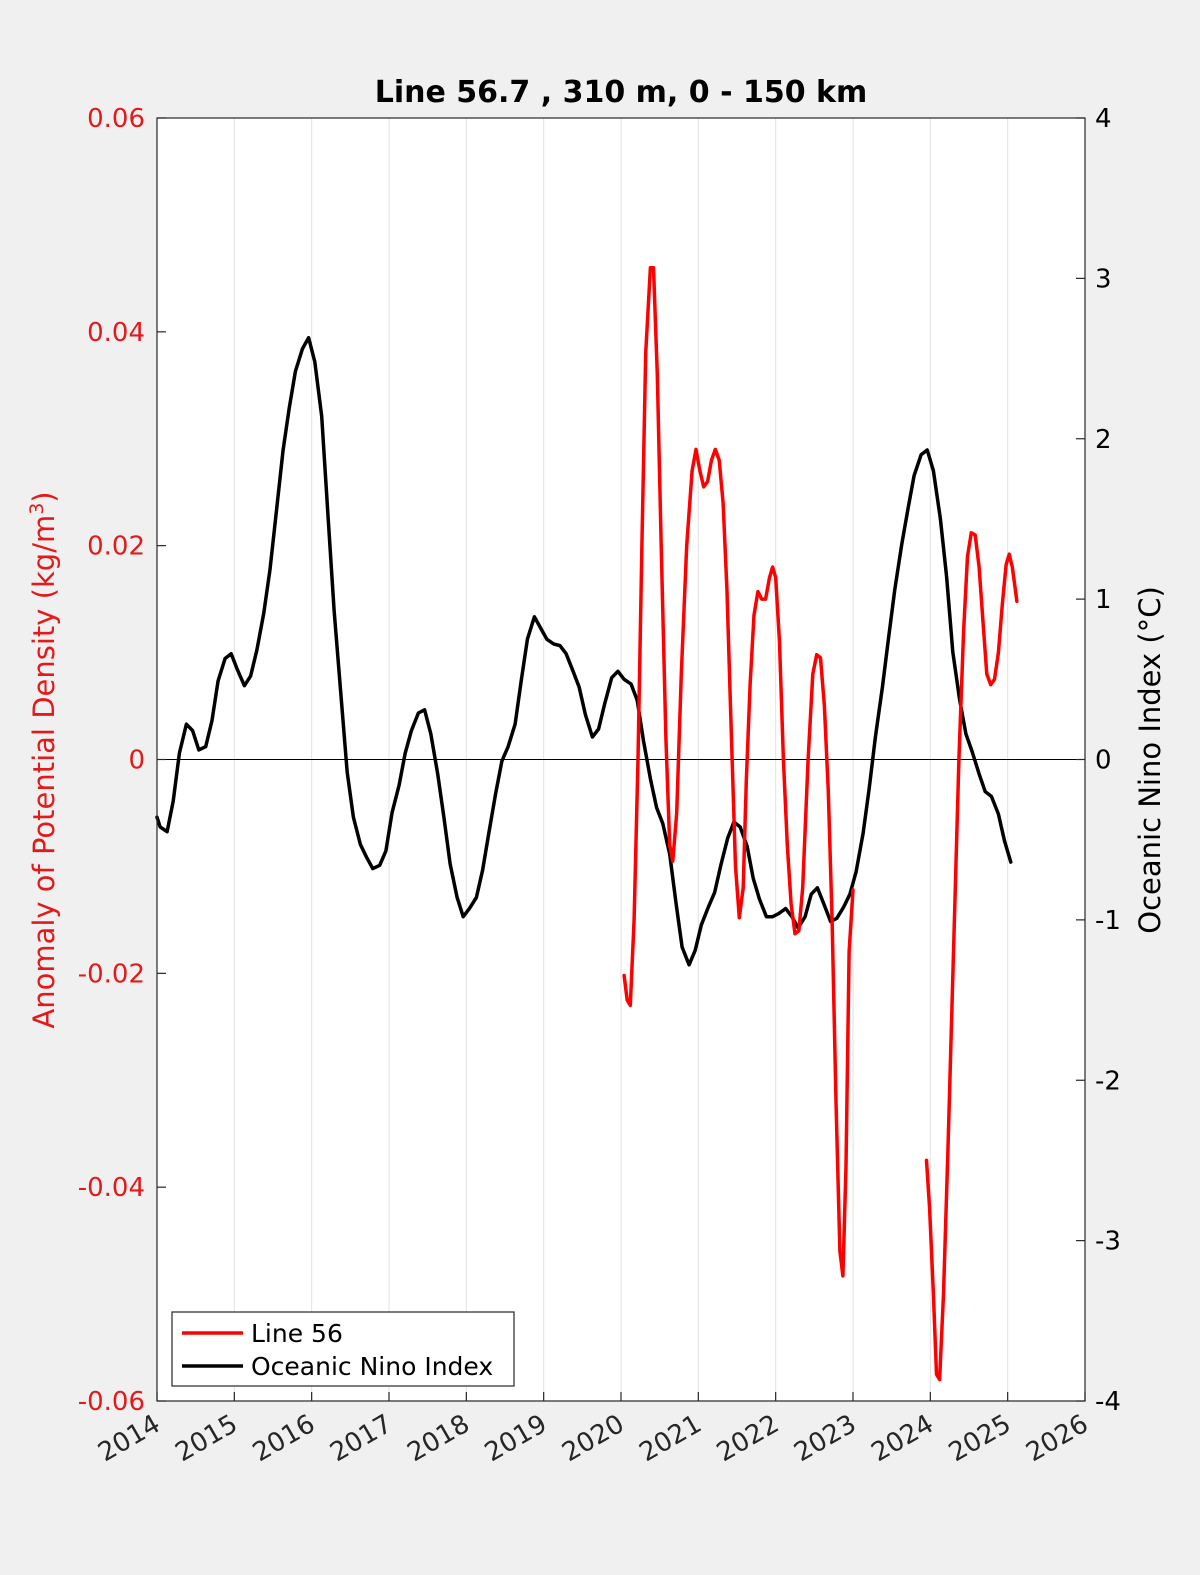  What do you see at coordinates (621, 92) in the screenshot?
I see `chart-title: Line 56.7 , 310 m, 0 - 150 km` at bounding box center [621, 92].